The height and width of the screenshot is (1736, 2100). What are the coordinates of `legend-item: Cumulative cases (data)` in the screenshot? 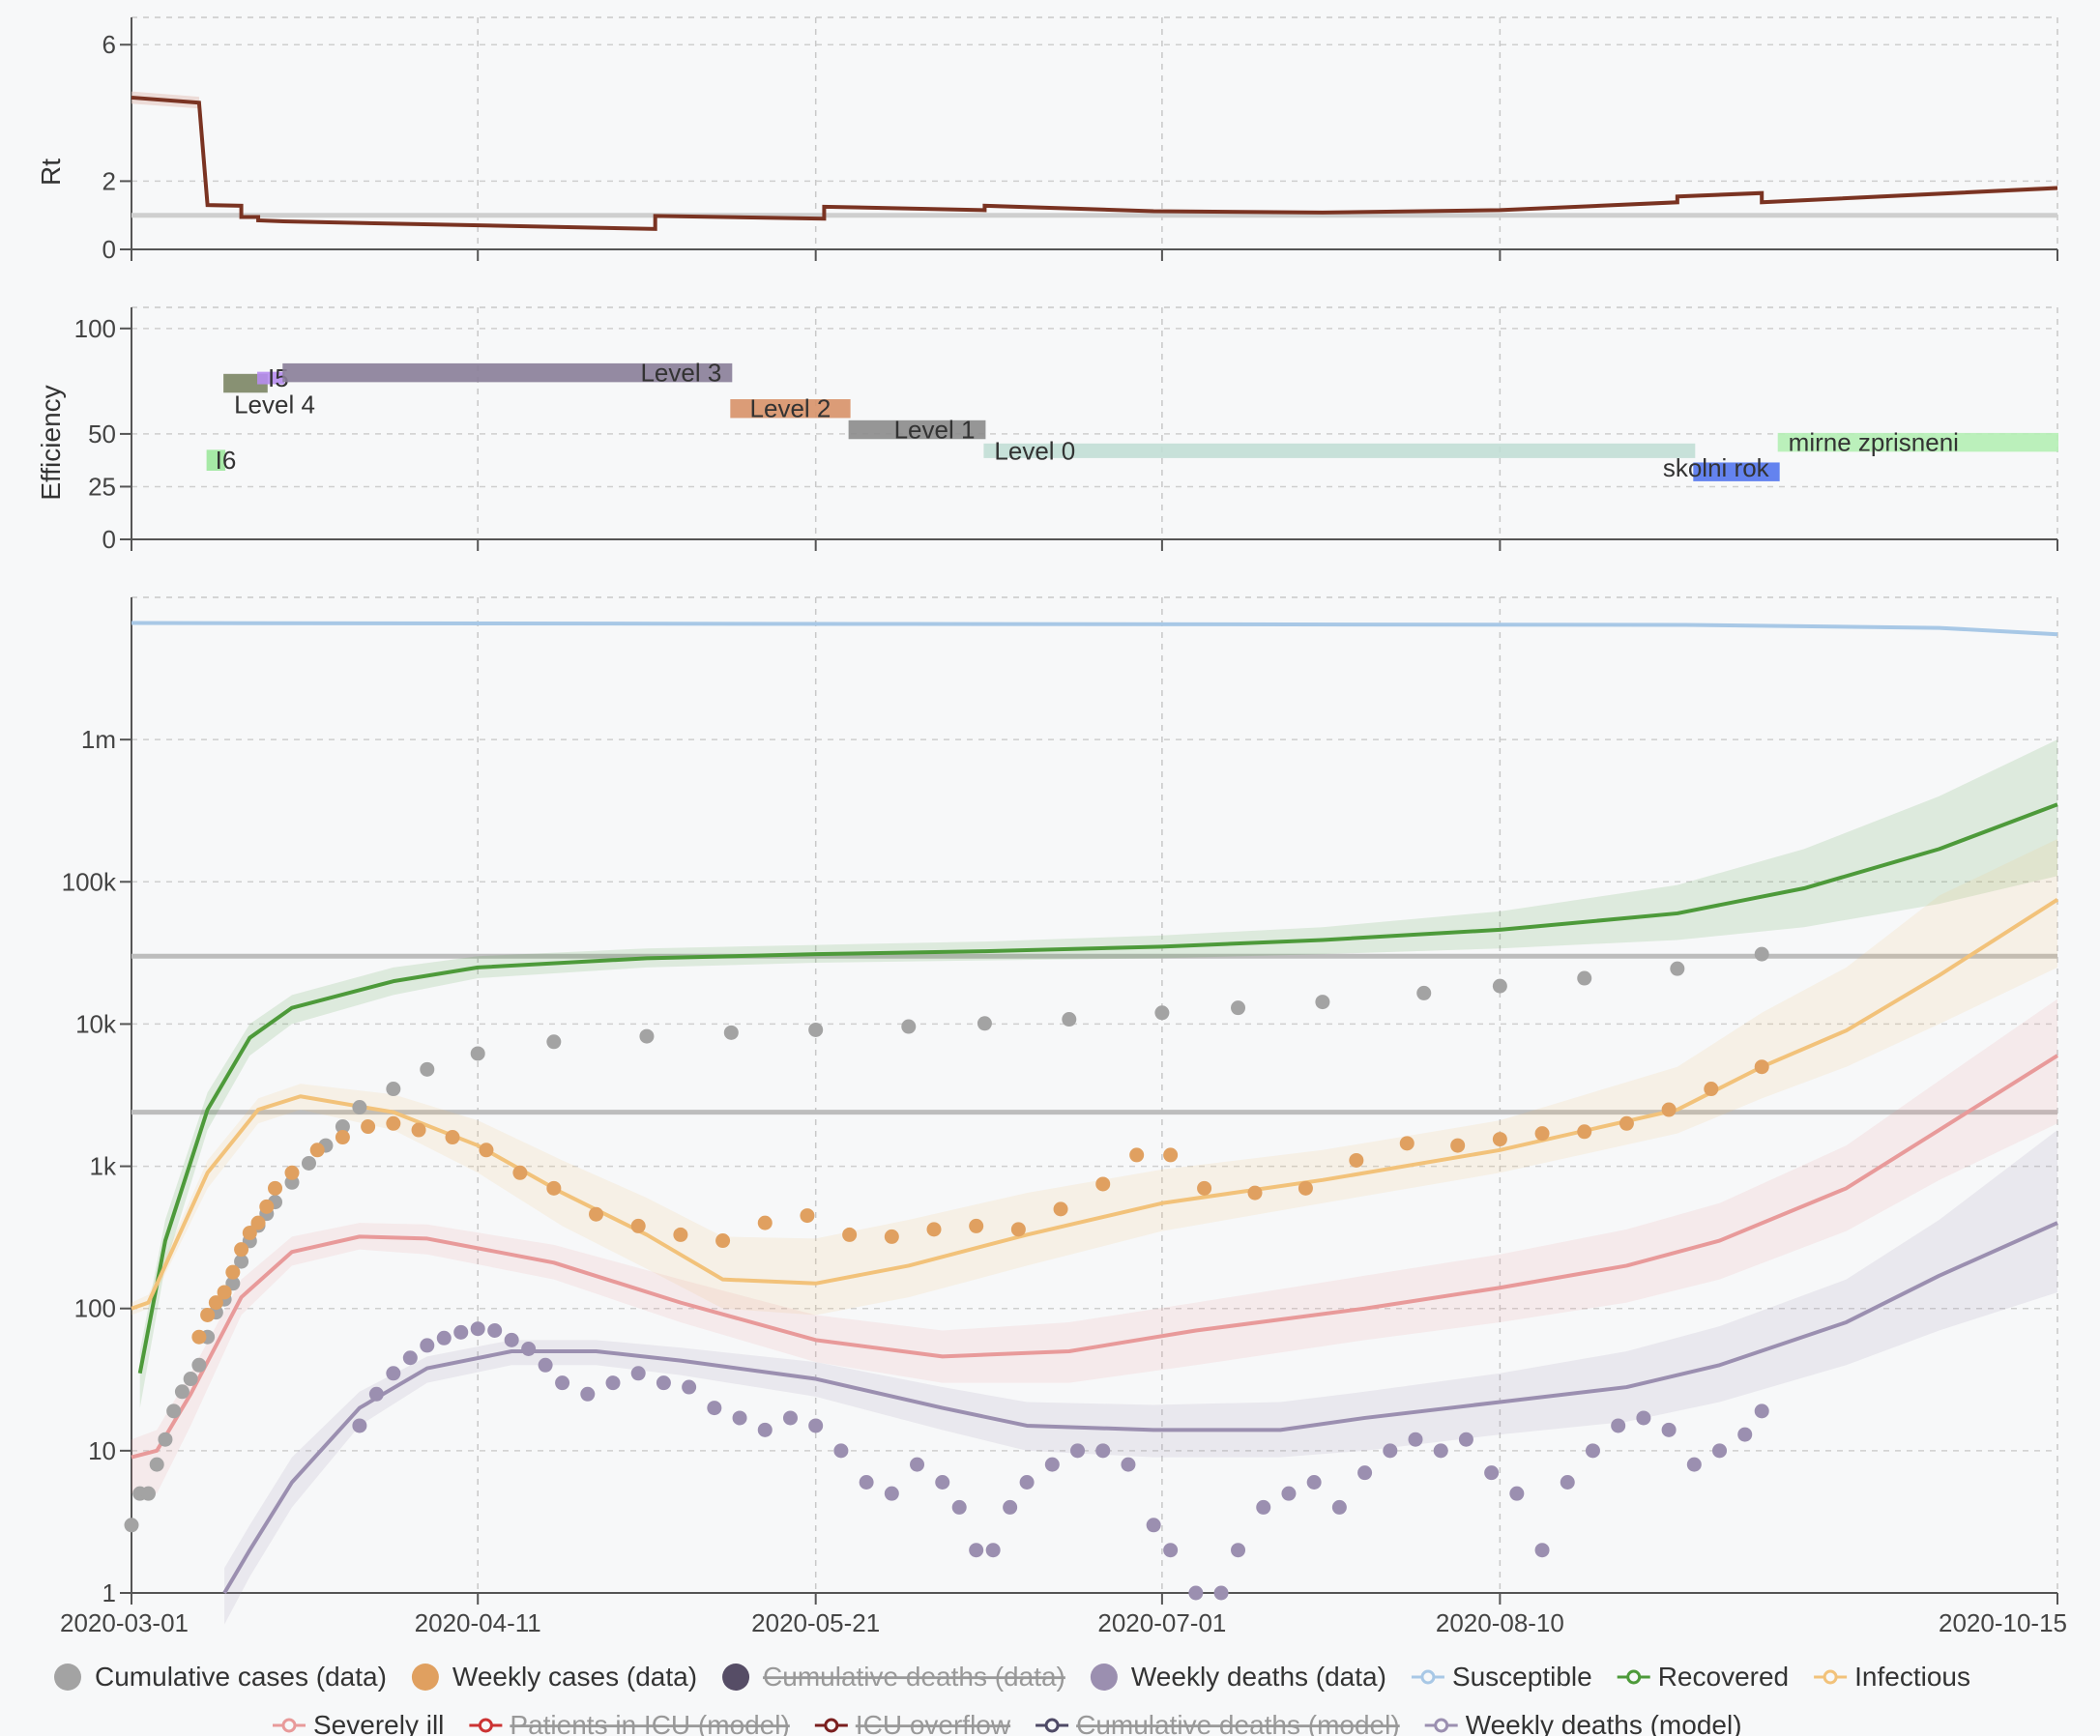 It's located at (220, 1677).